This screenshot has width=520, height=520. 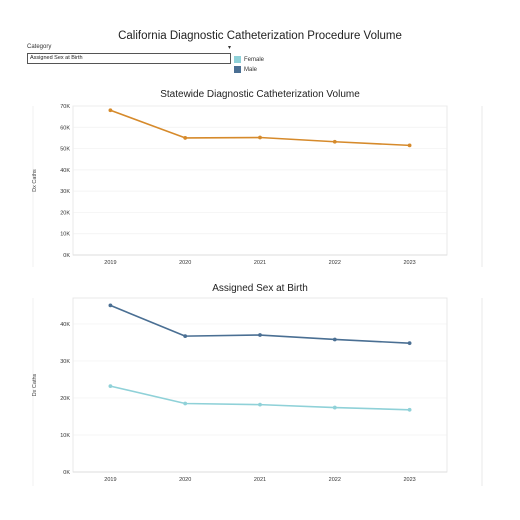 What do you see at coordinates (65, 107) in the screenshot?
I see `y-tick-label: 70K` at bounding box center [65, 107].